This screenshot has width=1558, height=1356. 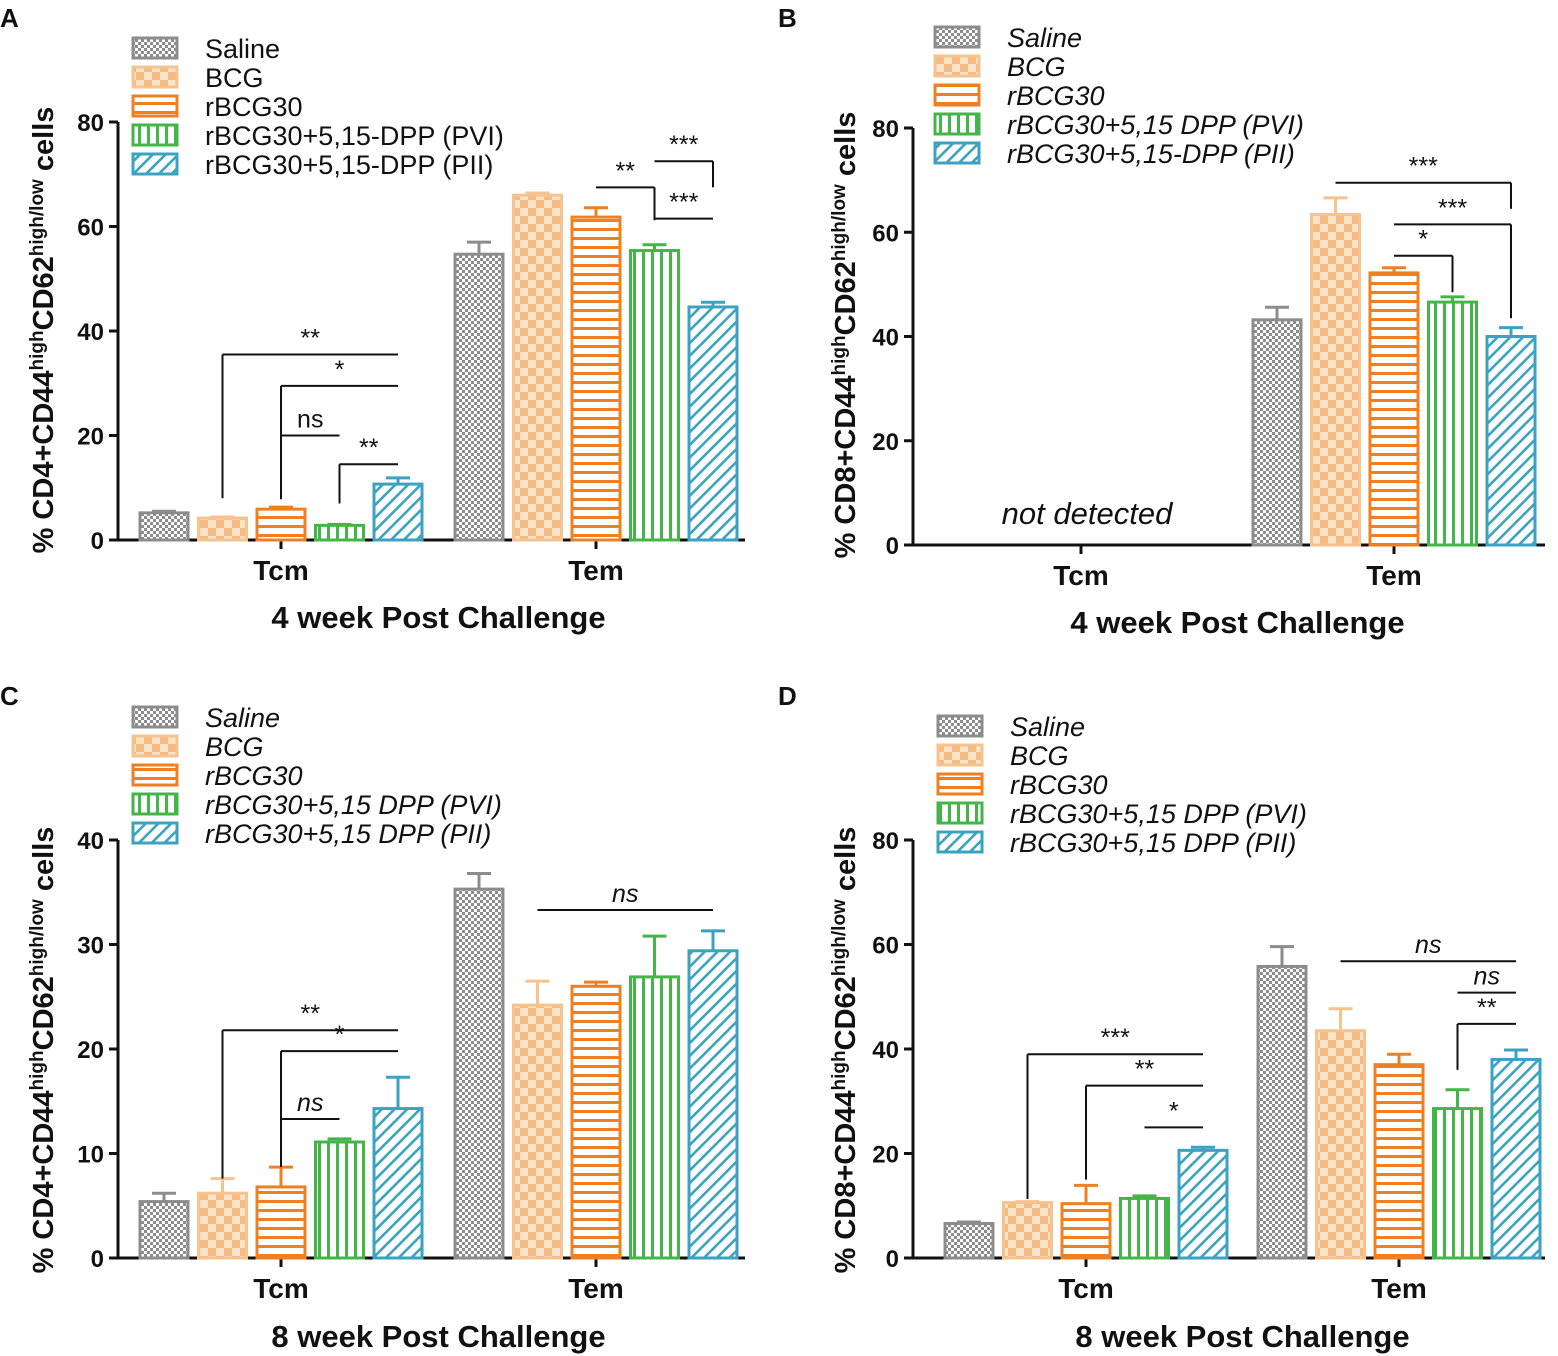 What do you see at coordinates (90, 1155) in the screenshot?
I see `y-tick-label: 10` at bounding box center [90, 1155].